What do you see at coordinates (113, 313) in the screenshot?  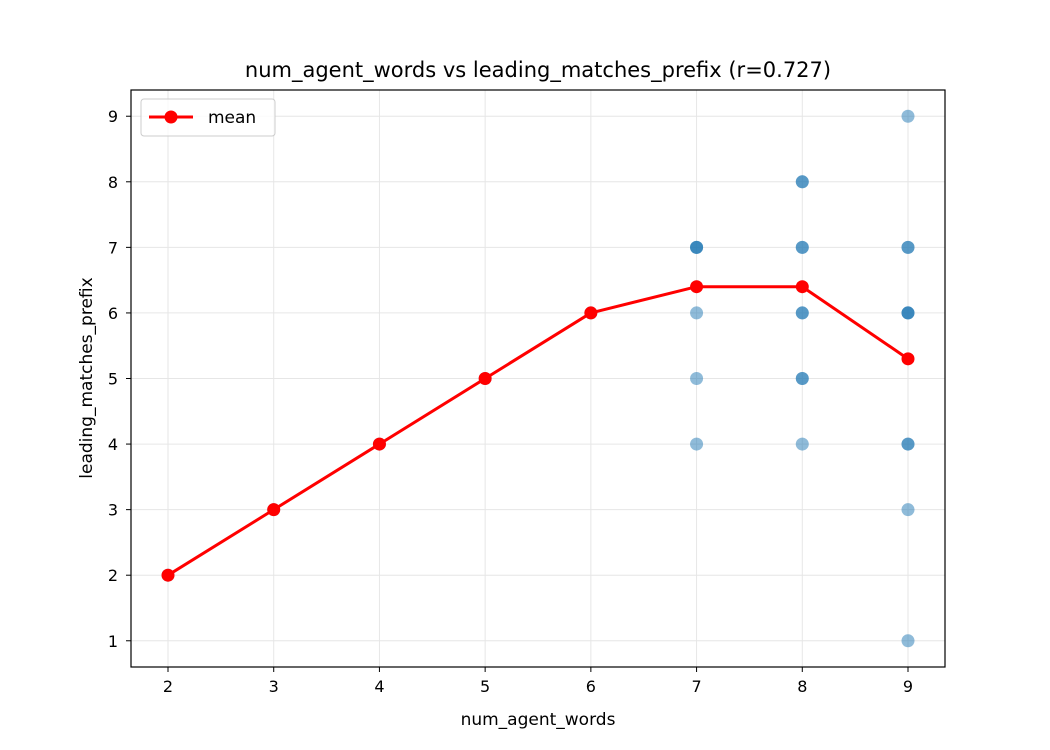 I see `y-tick-label: 6` at bounding box center [113, 313].